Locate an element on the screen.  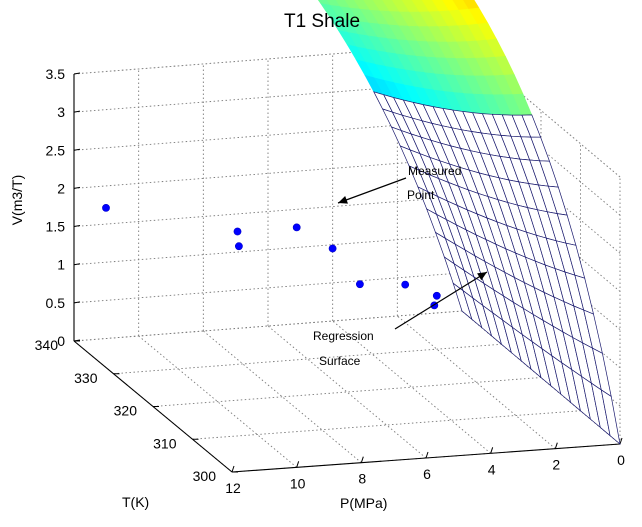
x-tick-label: 4 is located at coordinates (492, 469).